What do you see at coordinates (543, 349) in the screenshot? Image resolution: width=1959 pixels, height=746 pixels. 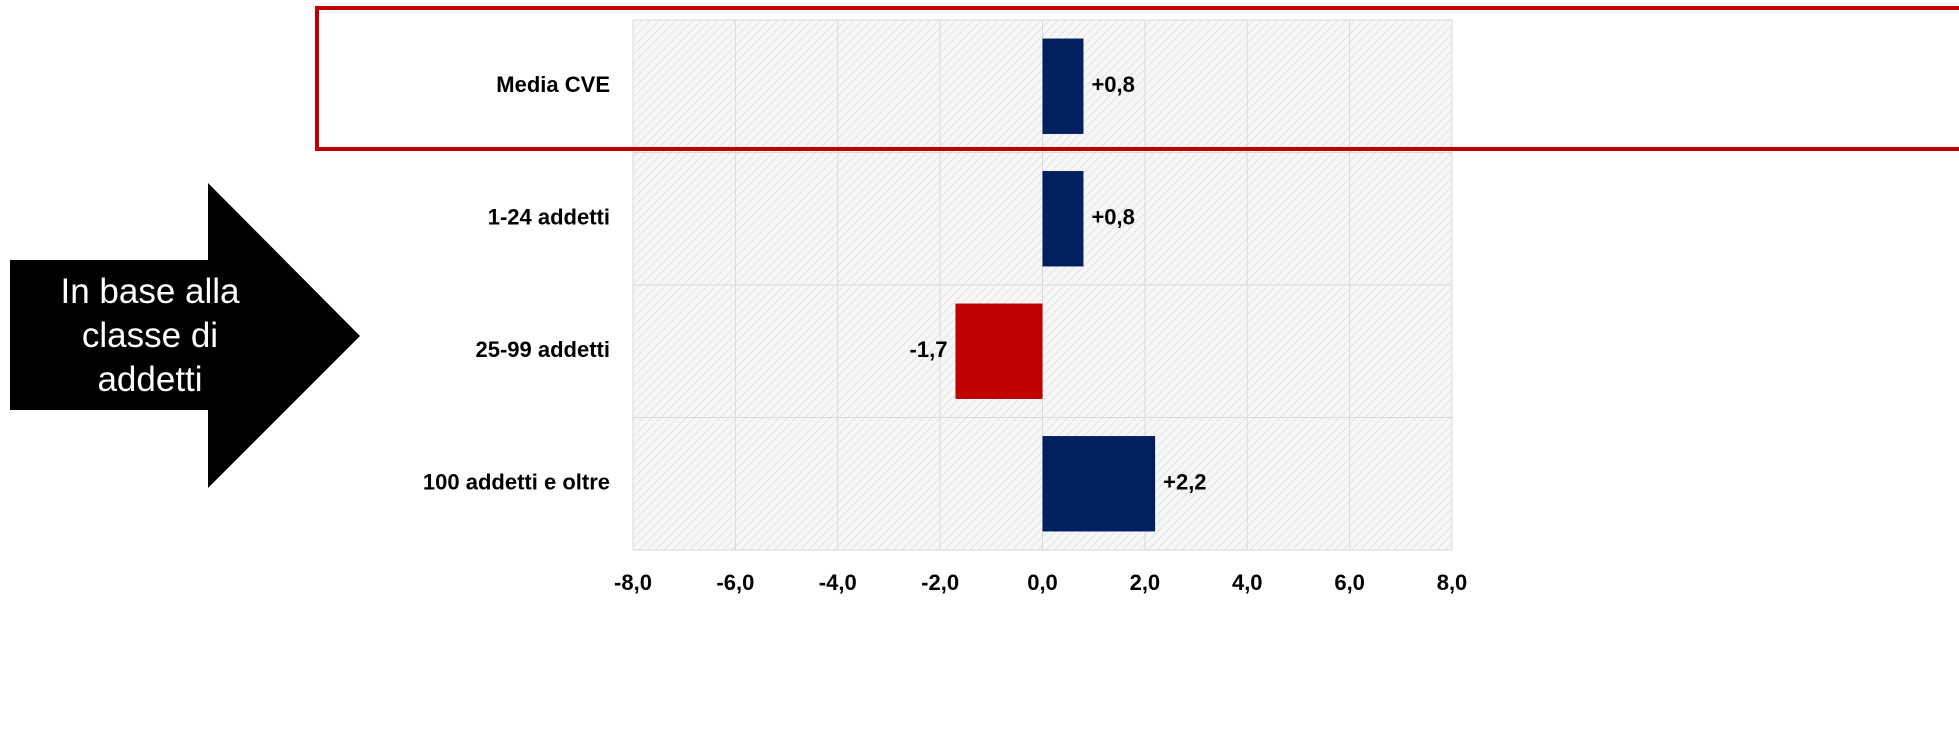 I see `category-label: 25-99 addetti` at bounding box center [543, 349].